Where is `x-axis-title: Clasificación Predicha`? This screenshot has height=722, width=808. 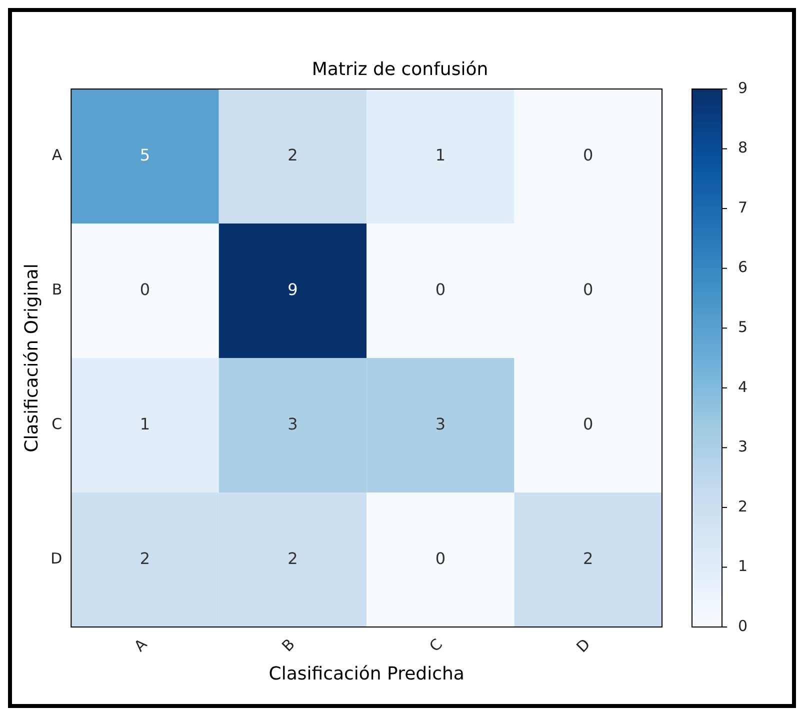 x-axis-title: Clasificación Predicha is located at coordinates (366, 673).